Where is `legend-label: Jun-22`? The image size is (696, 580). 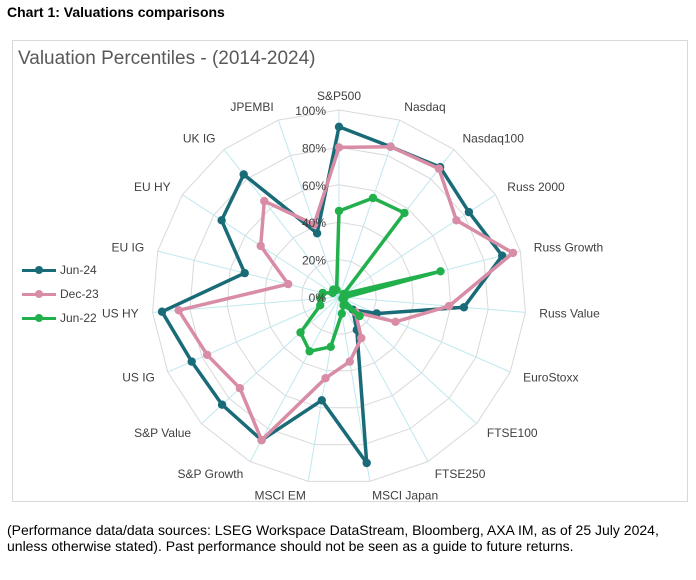 legend-label: Jun-22 is located at coordinates (78, 318).